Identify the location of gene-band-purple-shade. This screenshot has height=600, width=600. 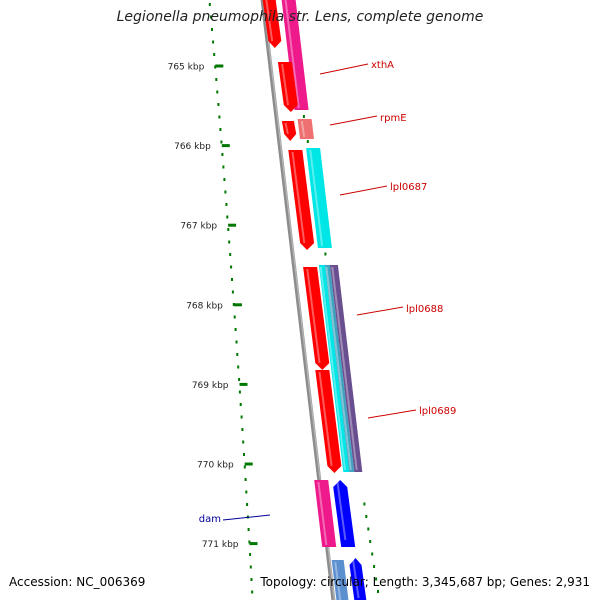
(344, 368).